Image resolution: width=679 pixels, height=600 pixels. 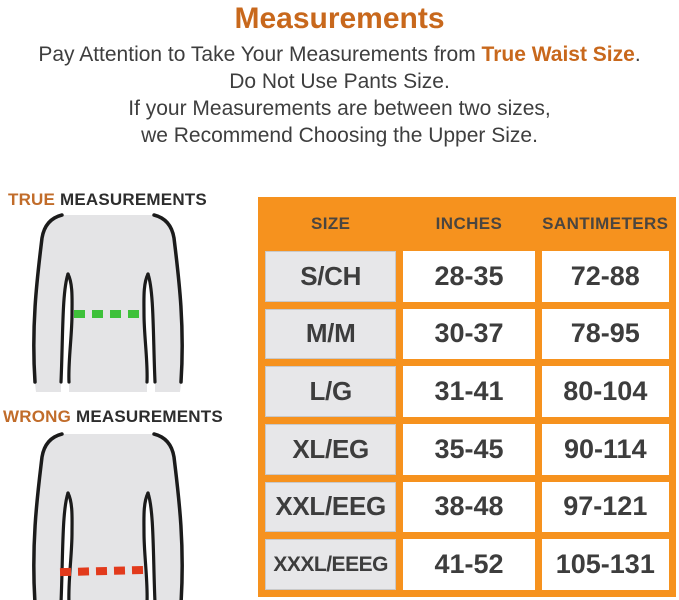 What do you see at coordinates (469, 223) in the screenshot?
I see `column-header-inches: INCHES` at bounding box center [469, 223].